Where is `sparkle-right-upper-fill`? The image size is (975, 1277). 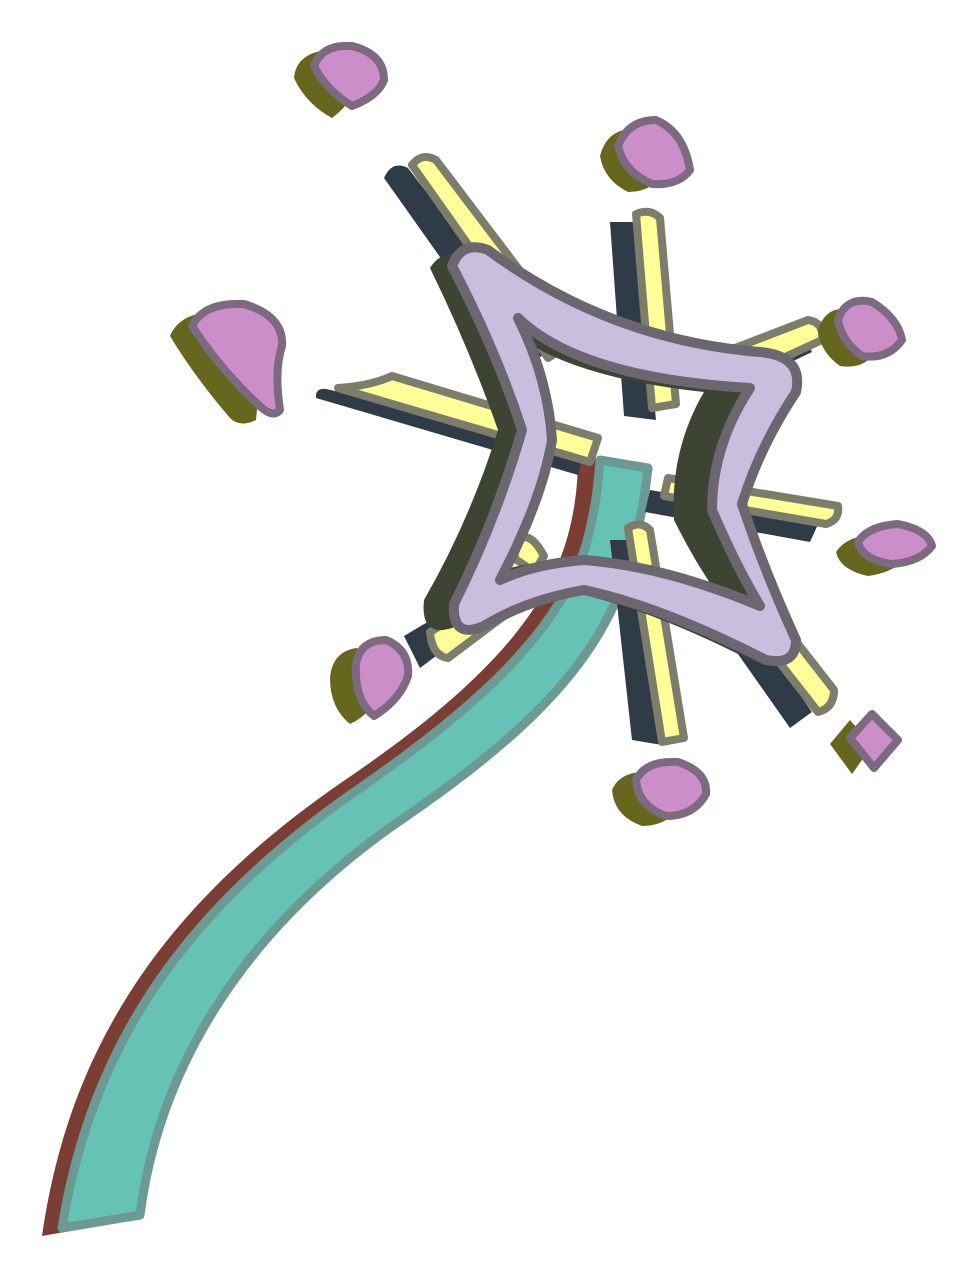 sparkle-right-upper-fill is located at coordinates (870, 328).